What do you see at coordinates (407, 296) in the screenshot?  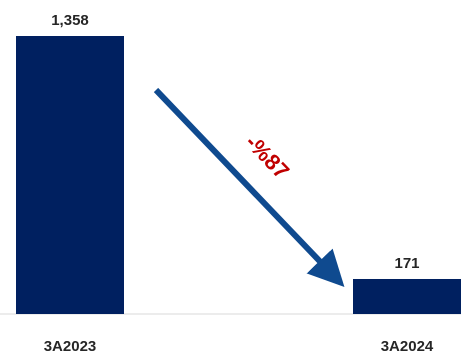 I see `bar-3a2024` at bounding box center [407, 296].